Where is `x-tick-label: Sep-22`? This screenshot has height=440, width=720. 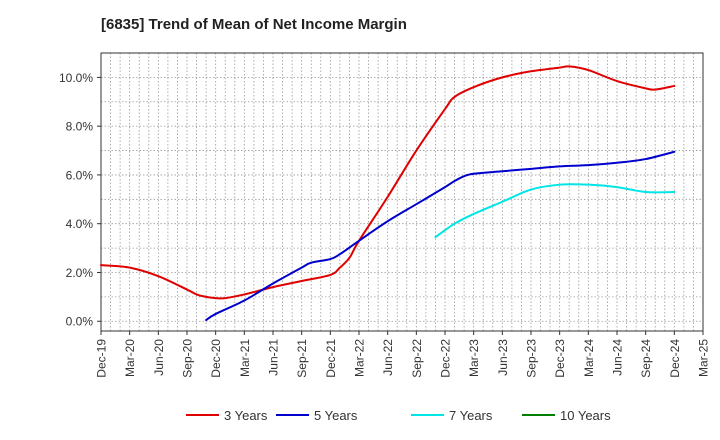
x-tick-label: Sep-22 is located at coordinates (417, 358).